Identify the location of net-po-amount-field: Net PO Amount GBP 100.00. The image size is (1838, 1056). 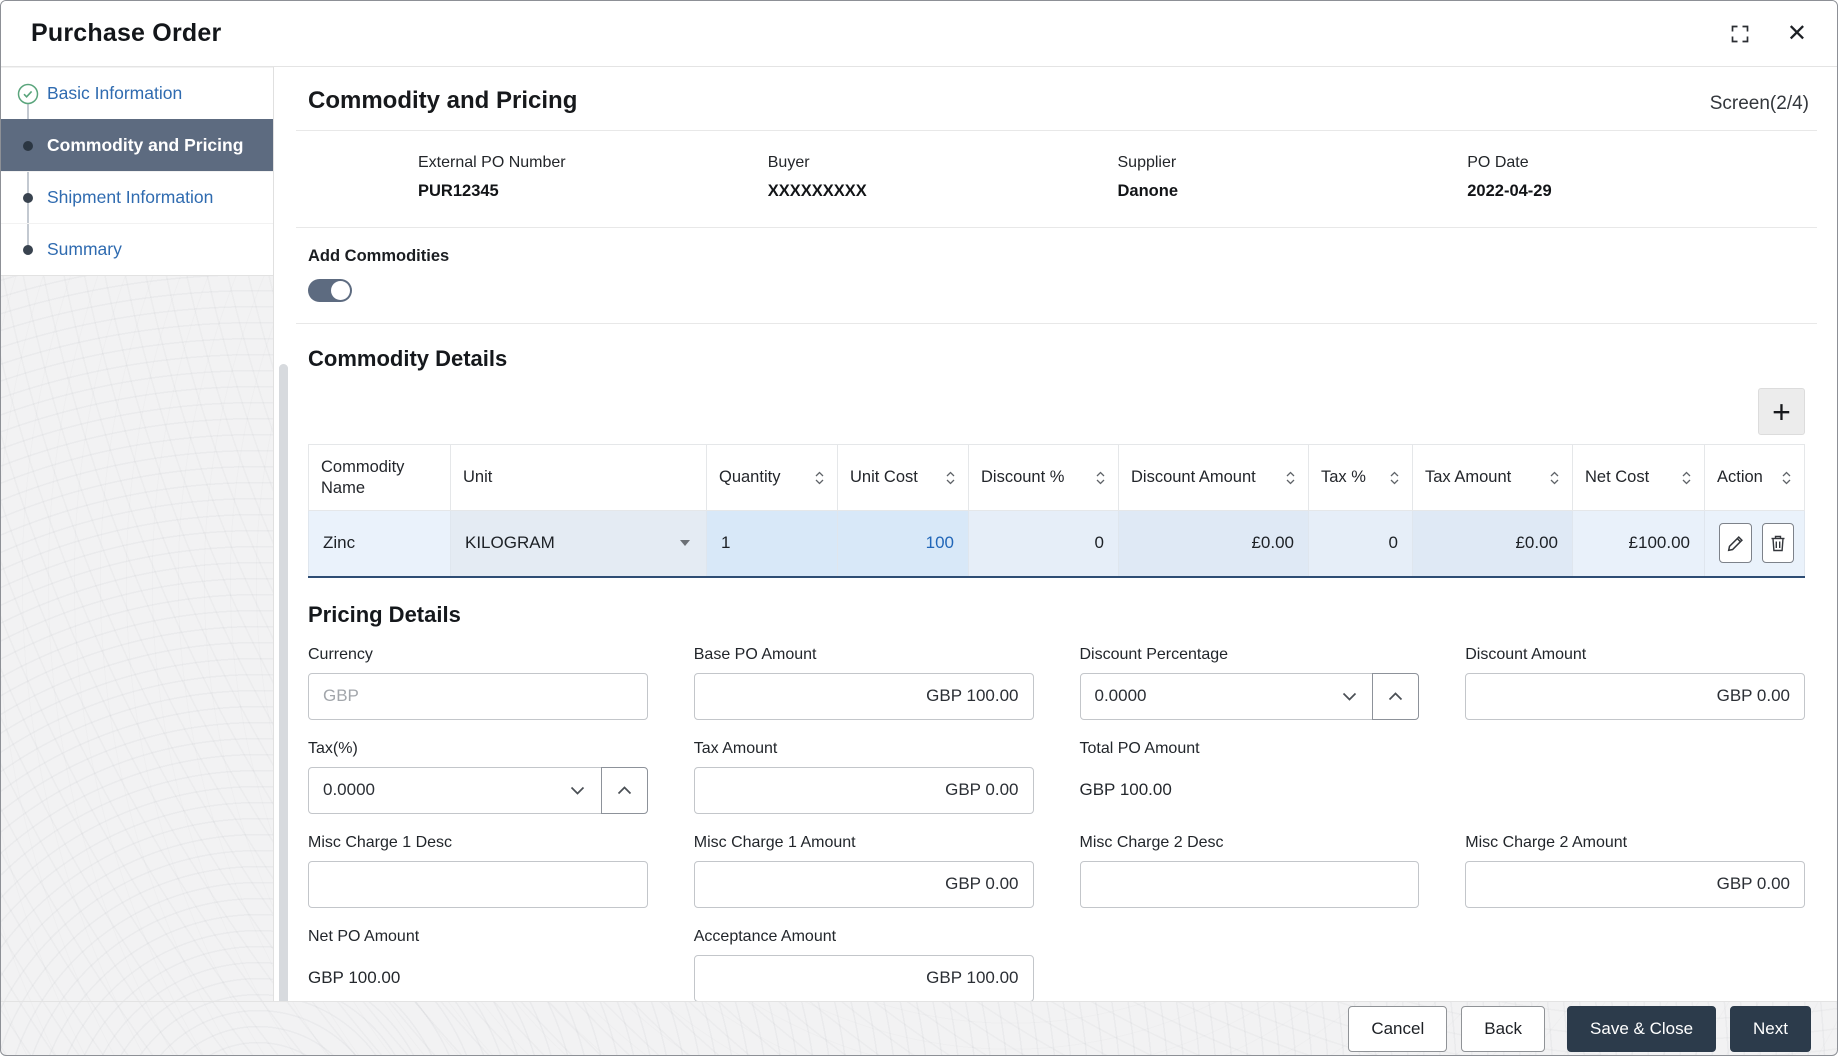
(478, 965).